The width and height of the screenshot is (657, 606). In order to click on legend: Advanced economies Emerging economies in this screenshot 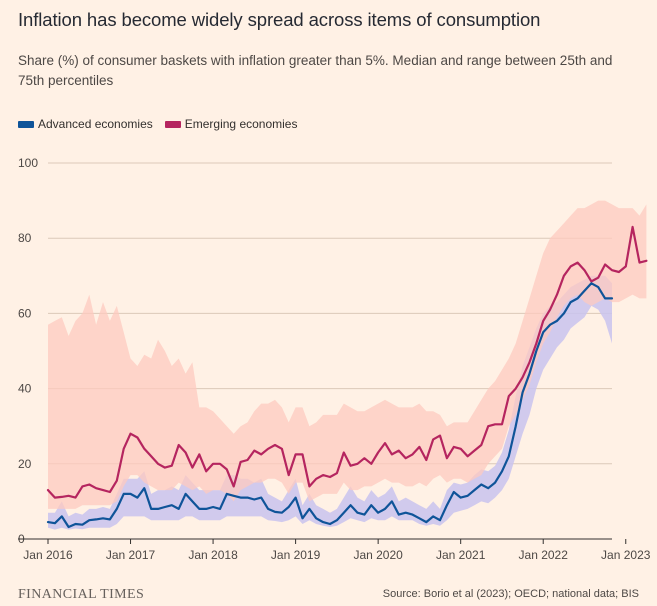, I will do `click(157, 124)`.